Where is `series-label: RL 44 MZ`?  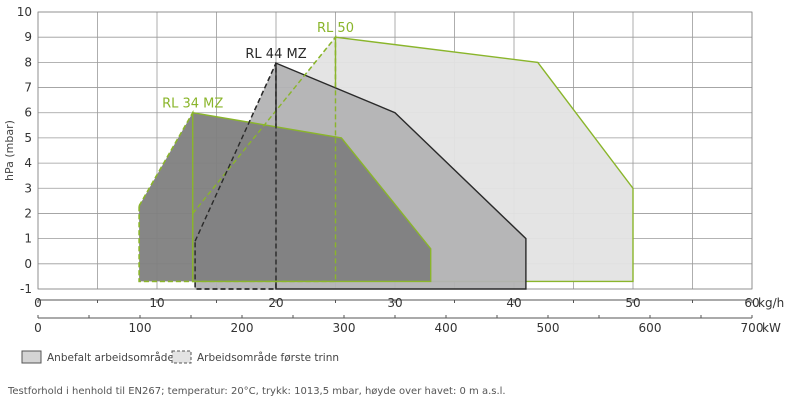 series-label: RL 44 MZ is located at coordinates (275, 54).